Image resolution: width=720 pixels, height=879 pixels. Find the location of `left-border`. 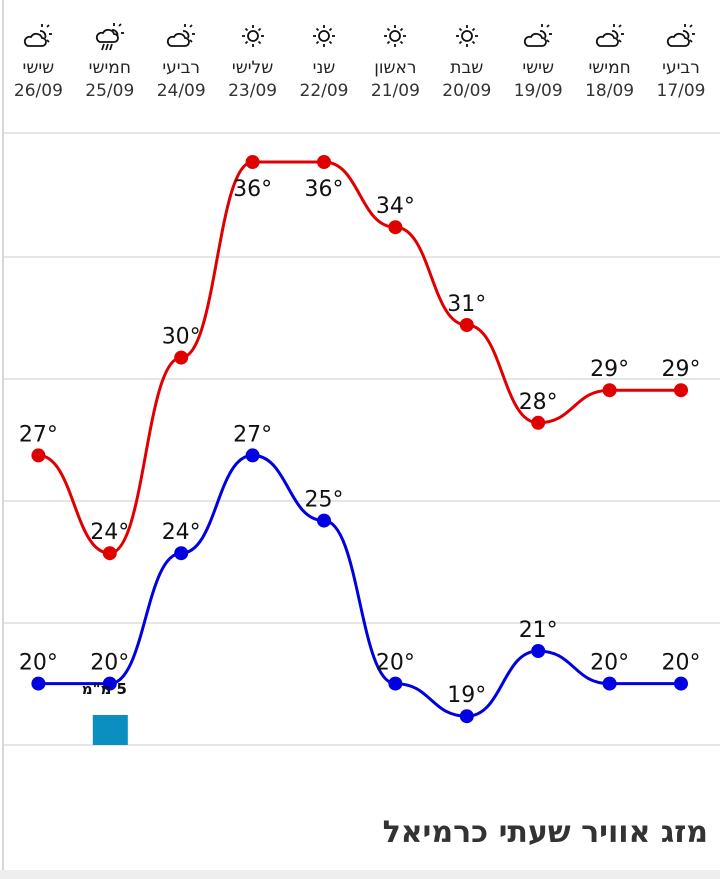

left-border is located at coordinates (3, 439).